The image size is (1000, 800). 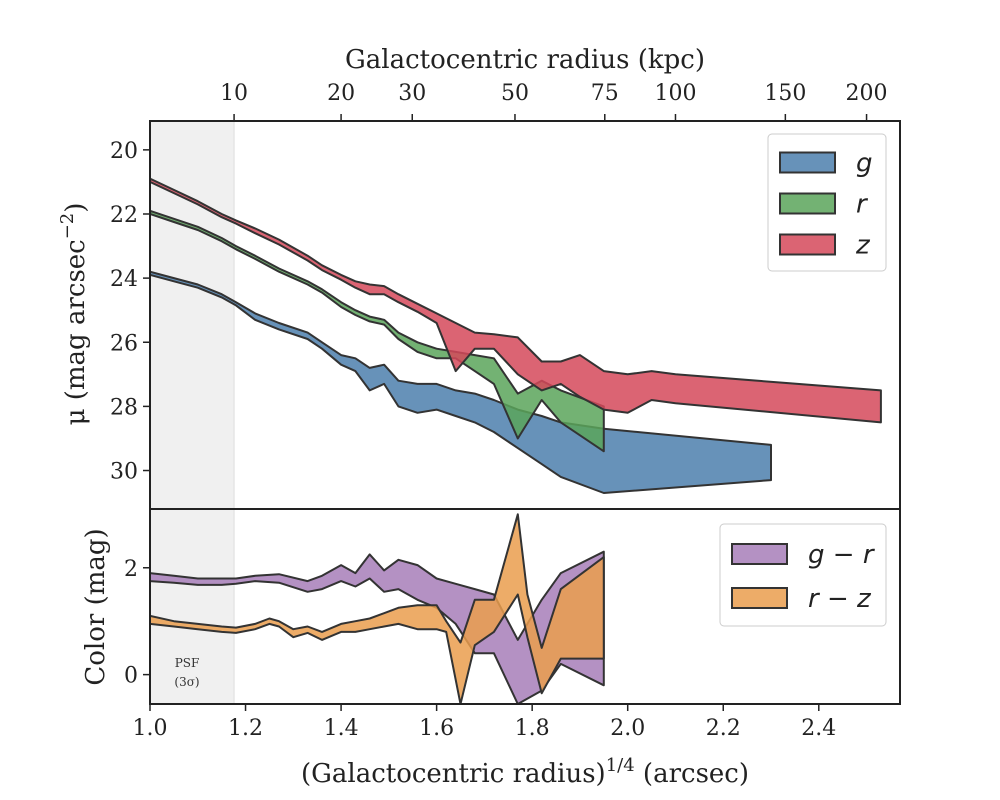 I want to click on x-tick-label: 2.0, so click(x=627, y=728).